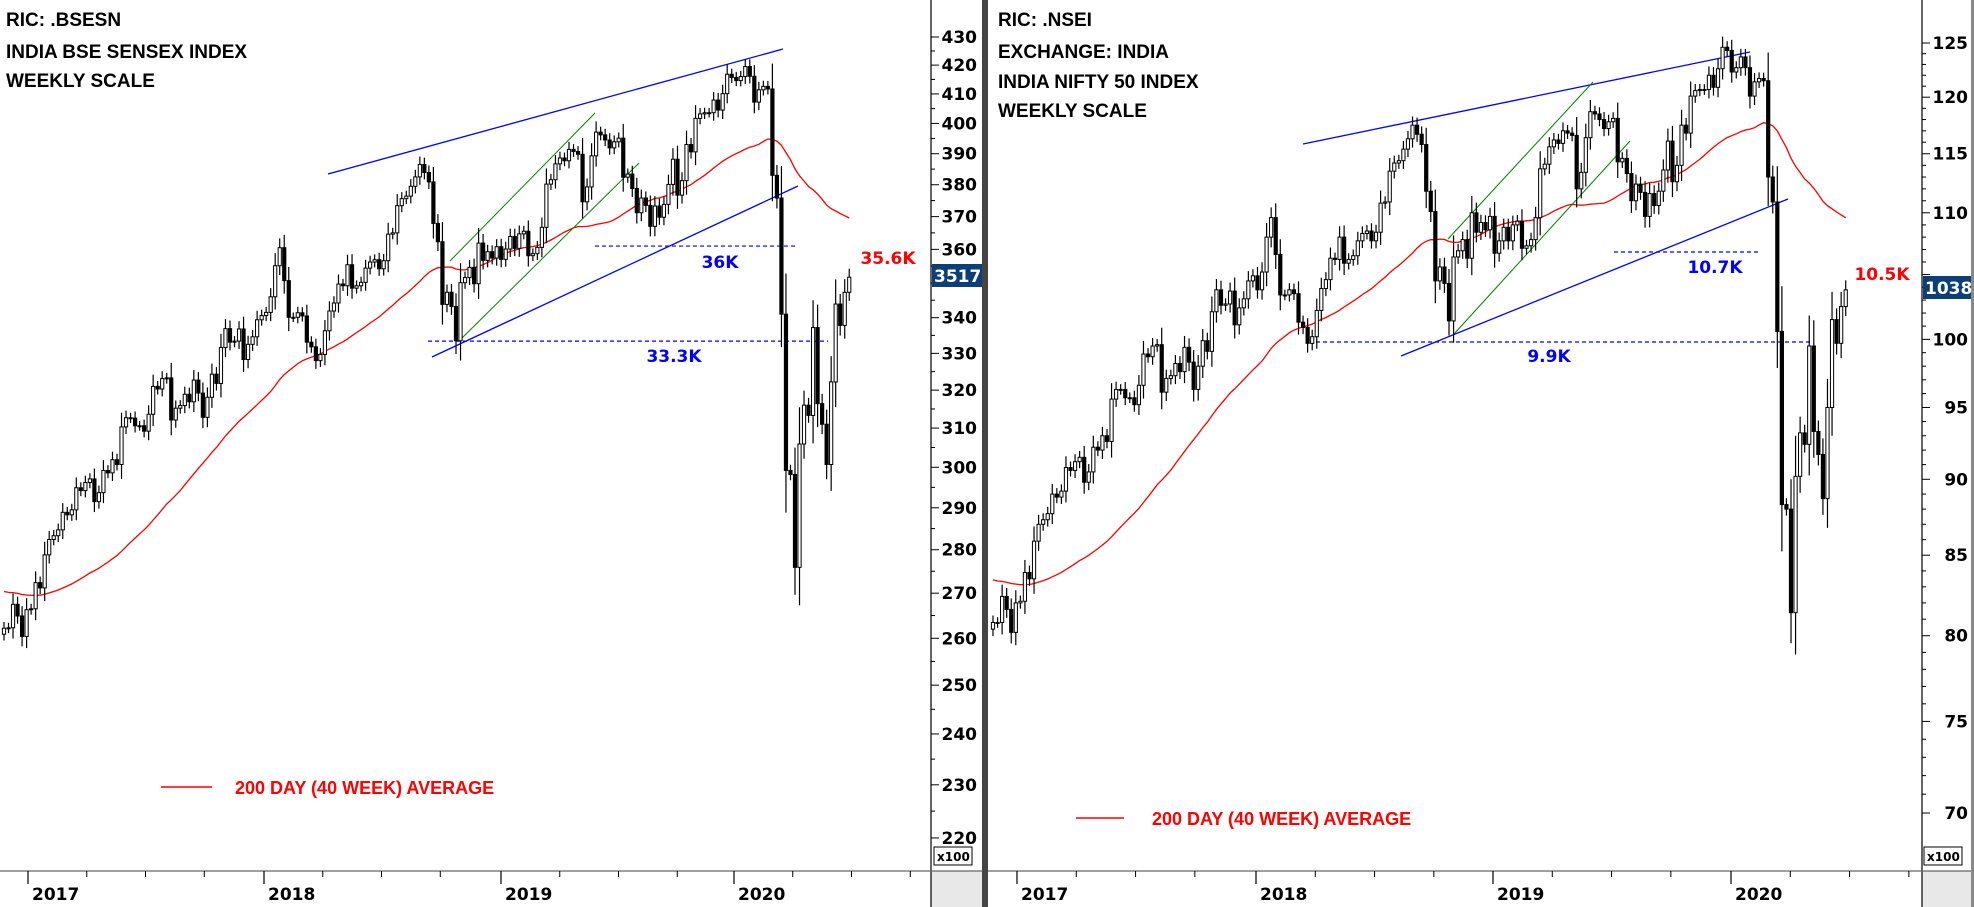  I want to click on channel-line, so click(522, 187).